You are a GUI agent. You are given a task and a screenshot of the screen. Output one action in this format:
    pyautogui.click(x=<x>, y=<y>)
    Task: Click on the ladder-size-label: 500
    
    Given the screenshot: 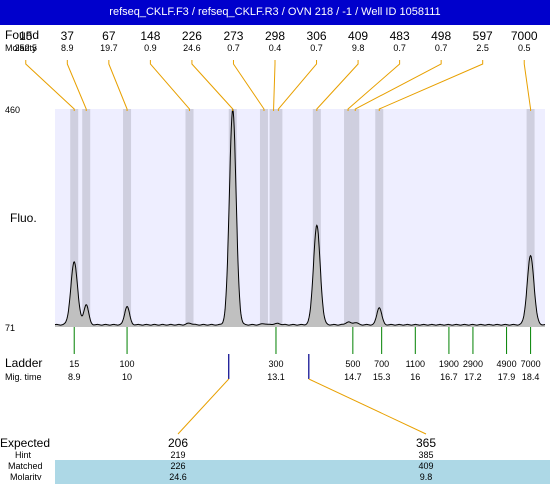 What is the action you would take?
    pyautogui.click(x=352, y=364)
    